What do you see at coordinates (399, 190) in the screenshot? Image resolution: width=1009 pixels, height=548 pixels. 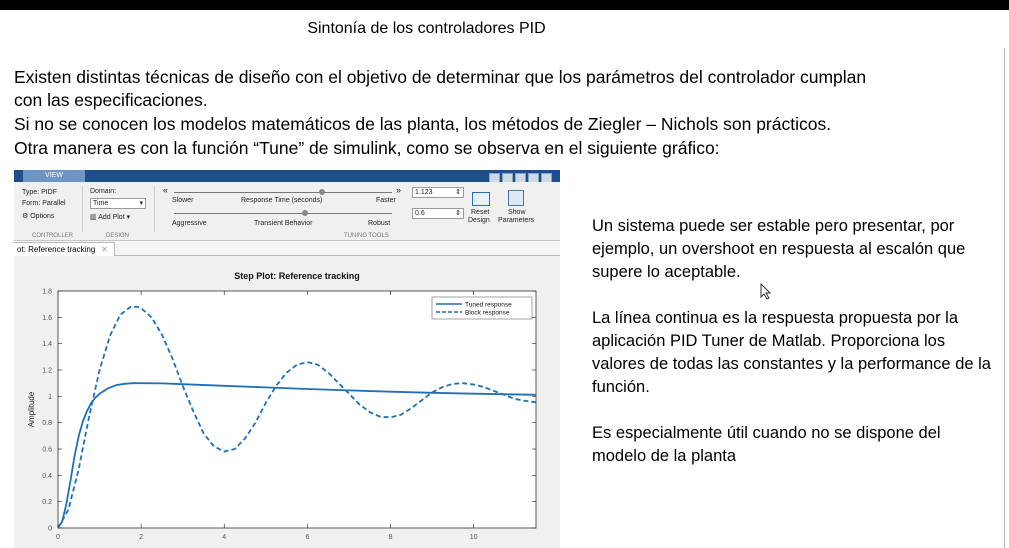 I see `chevron-right-icon: »` at bounding box center [399, 190].